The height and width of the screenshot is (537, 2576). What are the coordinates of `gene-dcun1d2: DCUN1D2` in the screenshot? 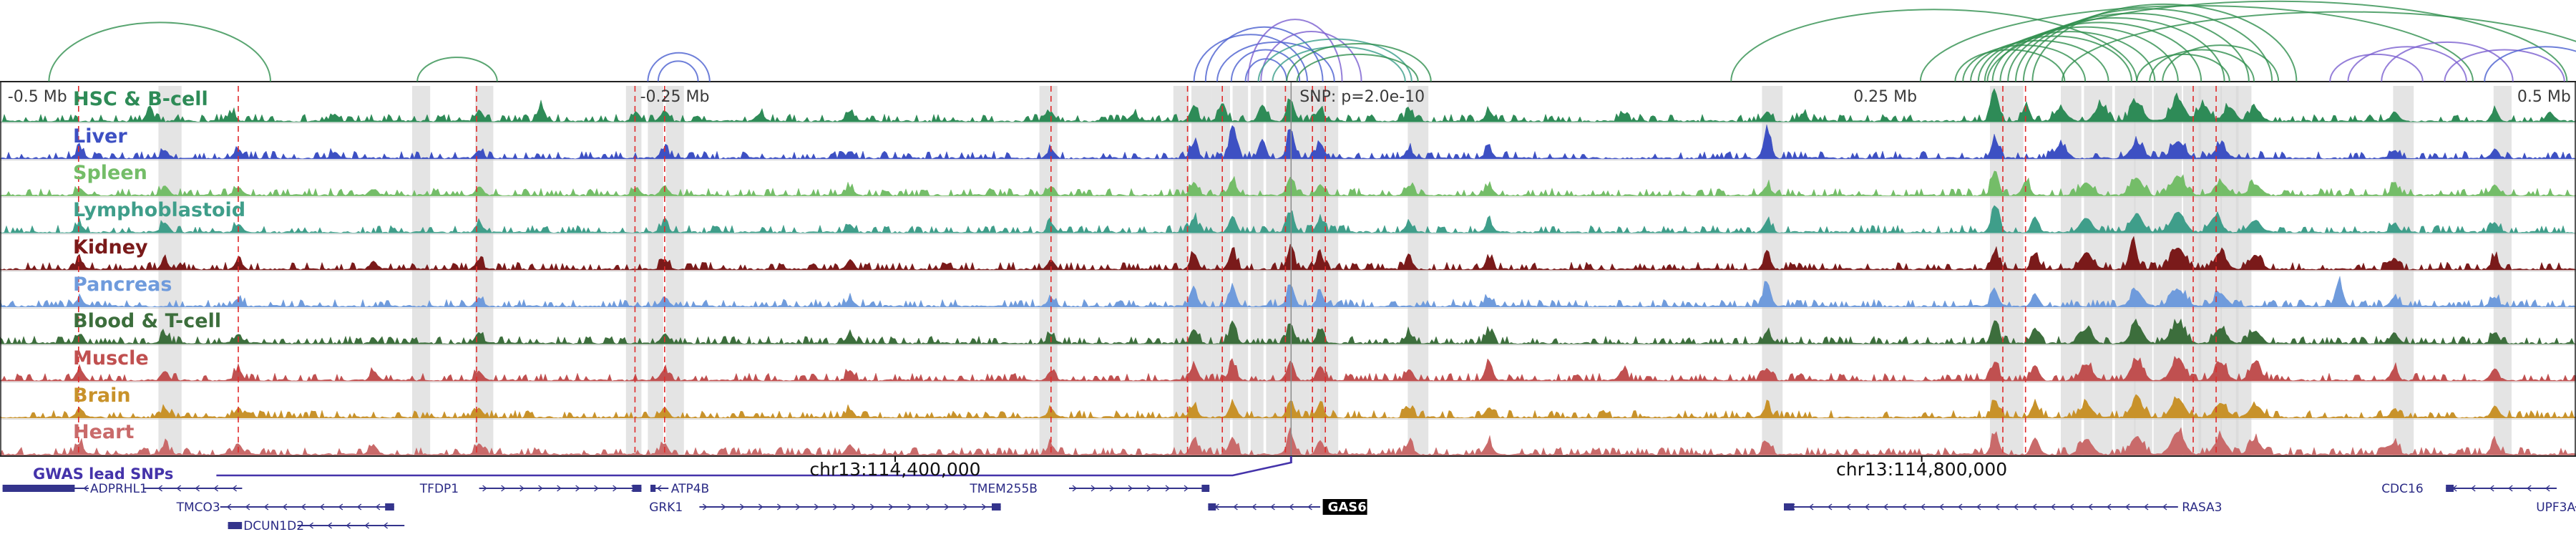 It's located at (316, 526).